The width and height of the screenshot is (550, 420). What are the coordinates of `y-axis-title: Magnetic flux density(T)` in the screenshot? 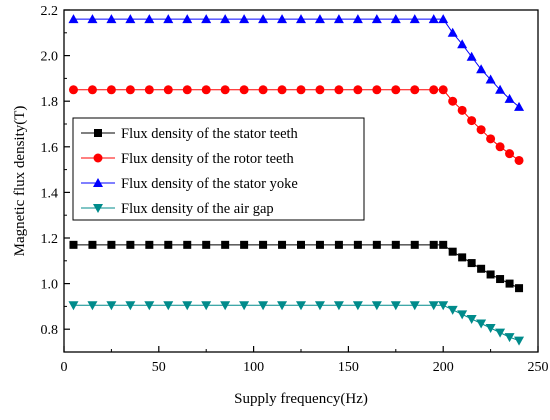 It's located at (20, 181).